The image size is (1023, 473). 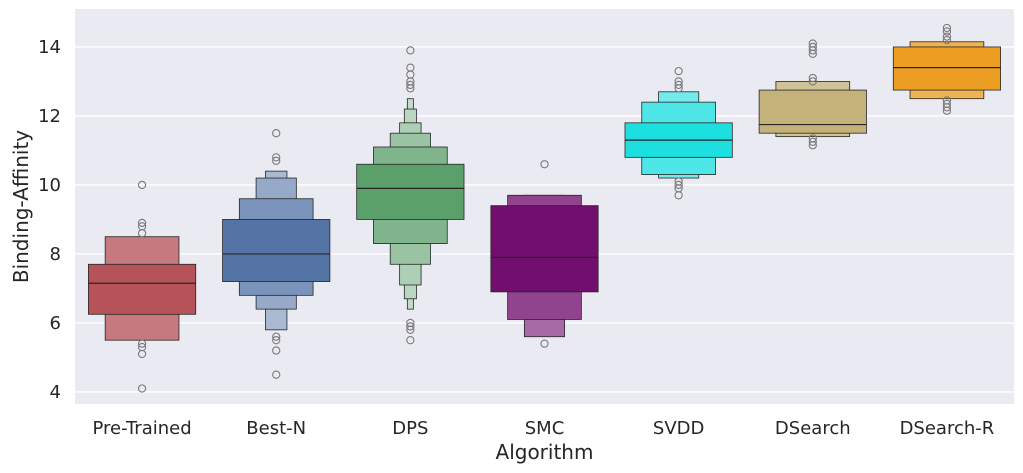 I want to click on x-tick-label: DSearch-R, so click(x=947, y=428).